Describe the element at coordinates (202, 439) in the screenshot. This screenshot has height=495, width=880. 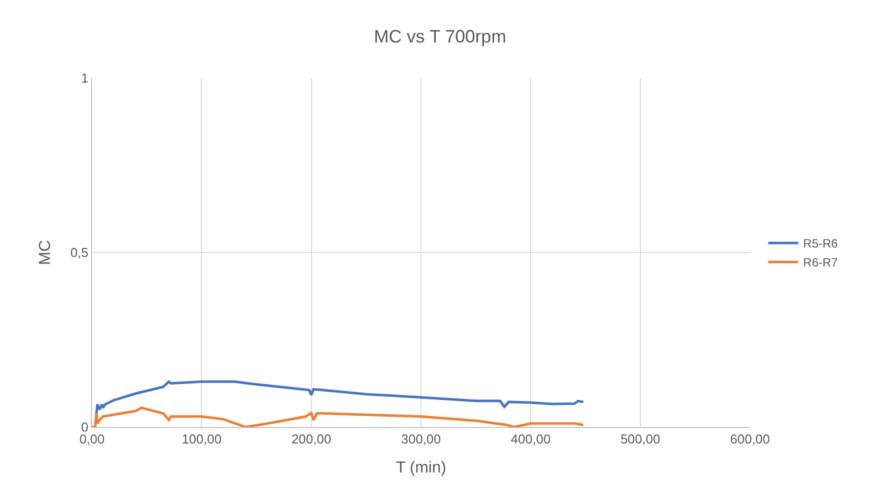
I see `x-tick-label: 100,00` at that location.